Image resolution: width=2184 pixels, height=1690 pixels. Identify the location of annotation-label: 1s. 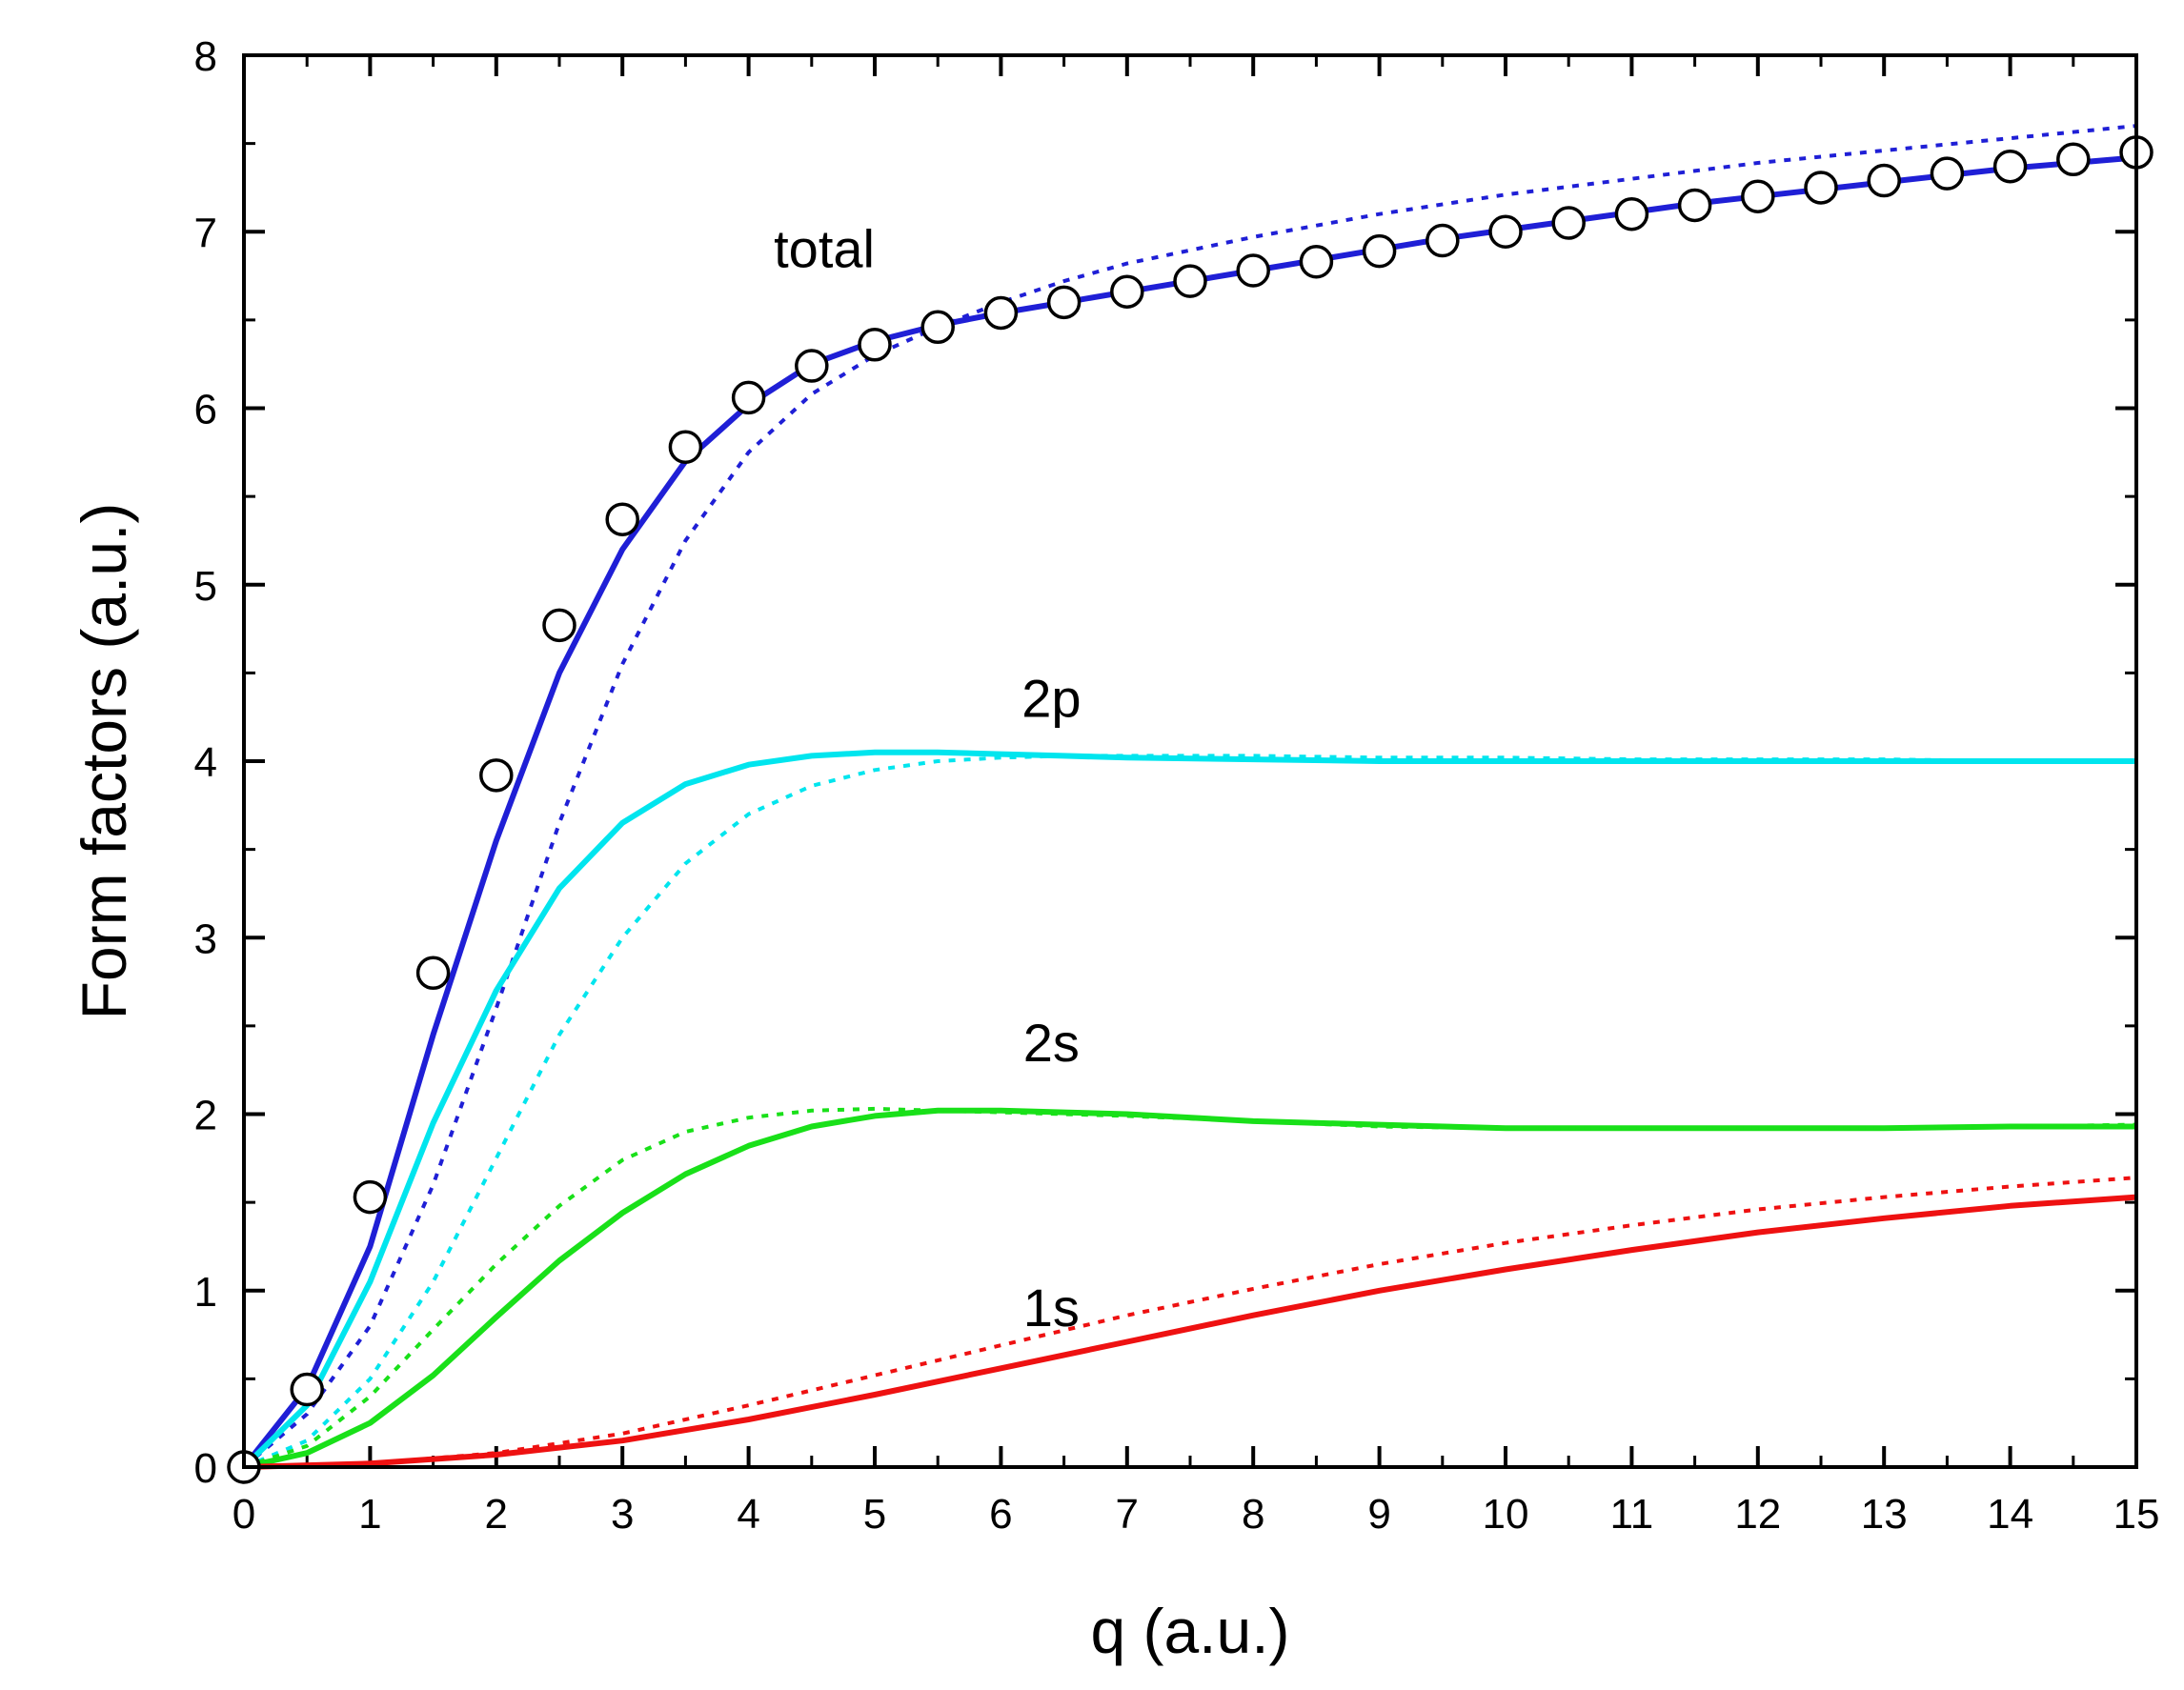
(1051, 1308).